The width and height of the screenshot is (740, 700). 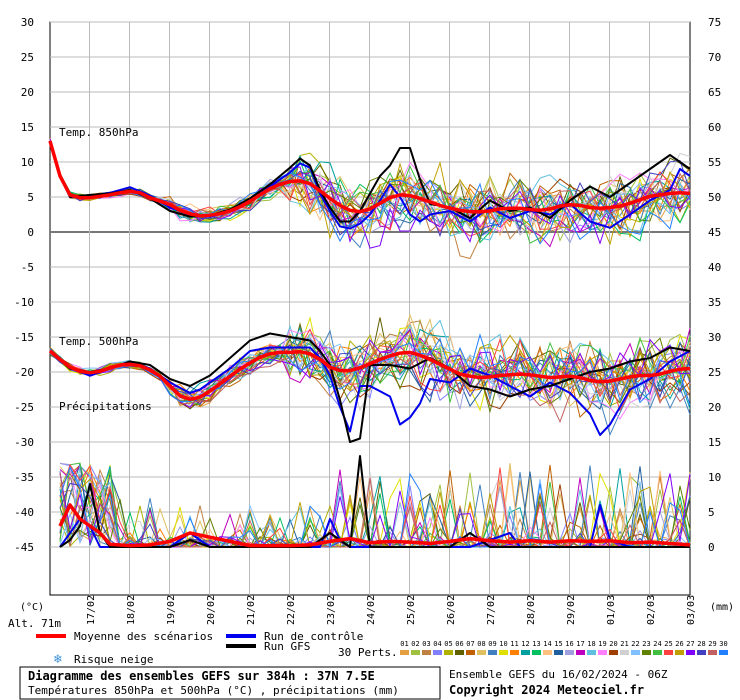 What do you see at coordinates (525, 644) in the screenshot?
I see `pert-legend-label: 12` at bounding box center [525, 644].